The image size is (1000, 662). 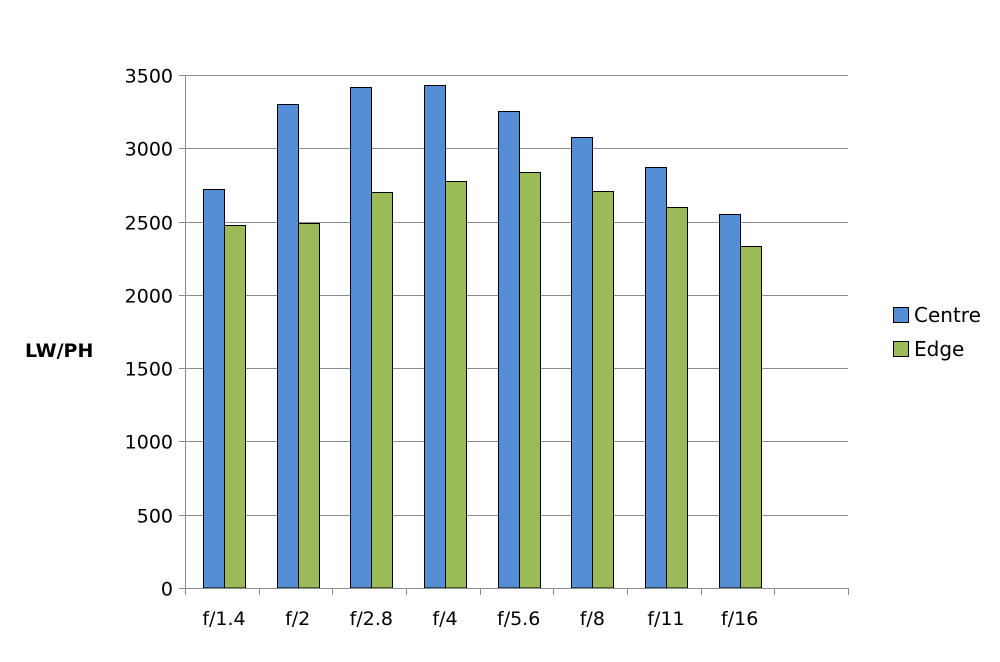 What do you see at coordinates (297, 619) in the screenshot?
I see `x-tick-label: f/2` at bounding box center [297, 619].